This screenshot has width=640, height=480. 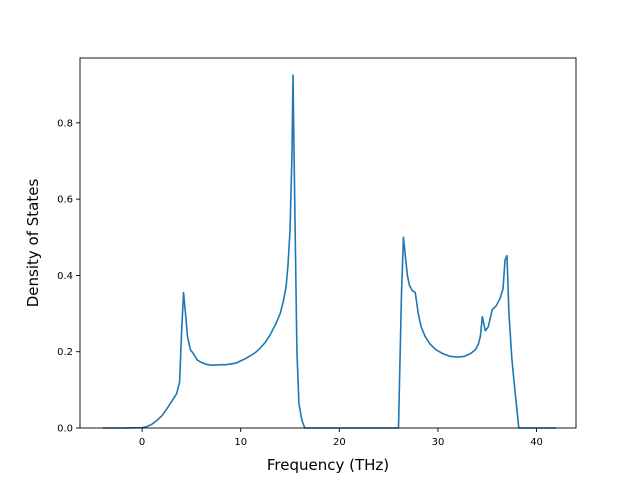 I want to click on x-tick-label: 30, so click(x=438, y=442).